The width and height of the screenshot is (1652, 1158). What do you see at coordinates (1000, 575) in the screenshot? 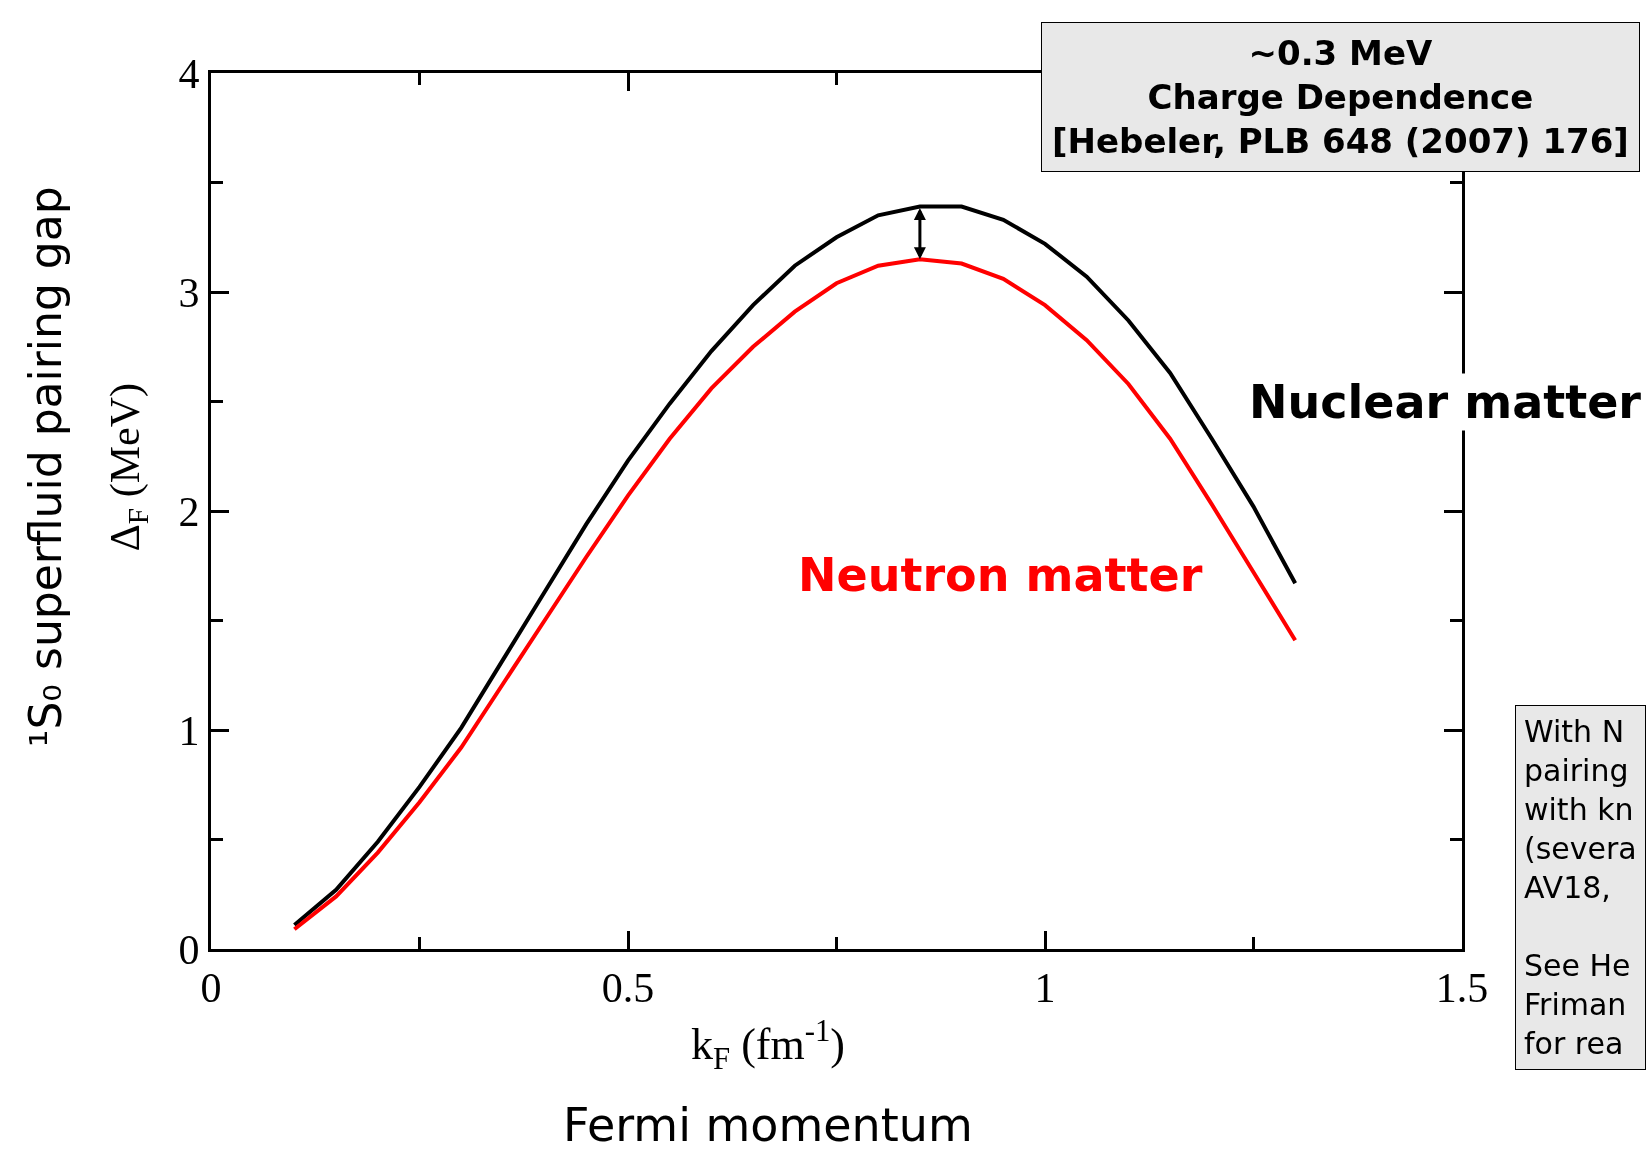
I see `series-label: Neutron matter` at bounding box center [1000, 575].